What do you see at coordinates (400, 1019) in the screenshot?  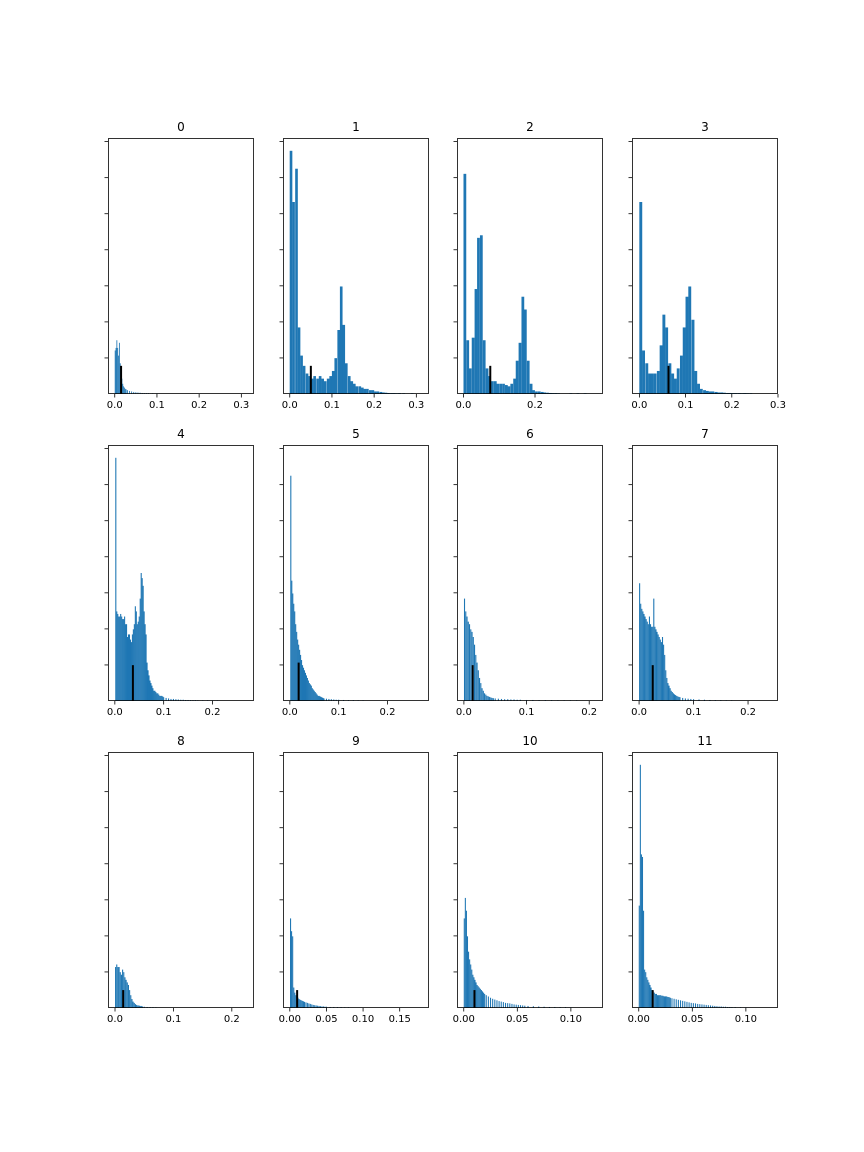 I see `x-tick-label: 0.15` at bounding box center [400, 1019].